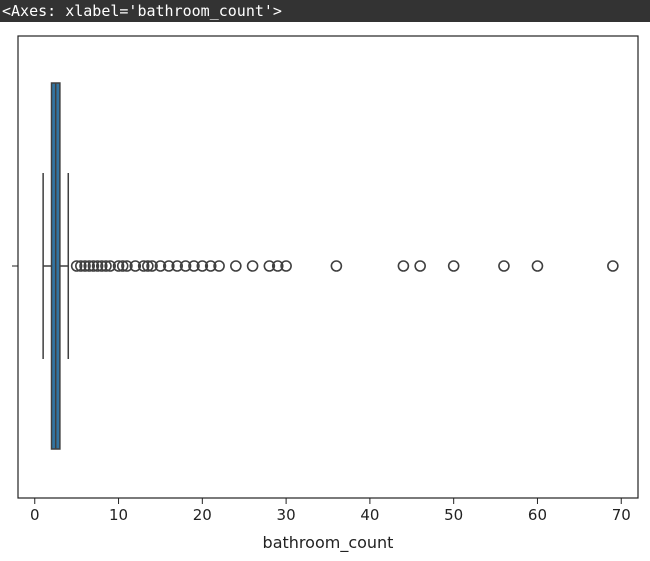 The height and width of the screenshot is (561, 650). Describe the element at coordinates (118, 515) in the screenshot. I see `x-tick-label: 10` at that location.